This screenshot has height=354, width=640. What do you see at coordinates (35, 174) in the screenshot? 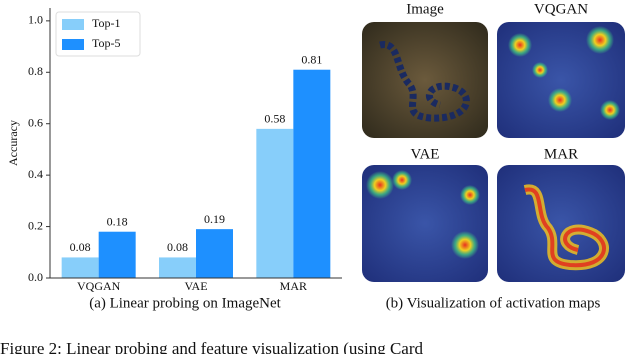
I see `y-tick-label: 0.4` at bounding box center [35, 174].